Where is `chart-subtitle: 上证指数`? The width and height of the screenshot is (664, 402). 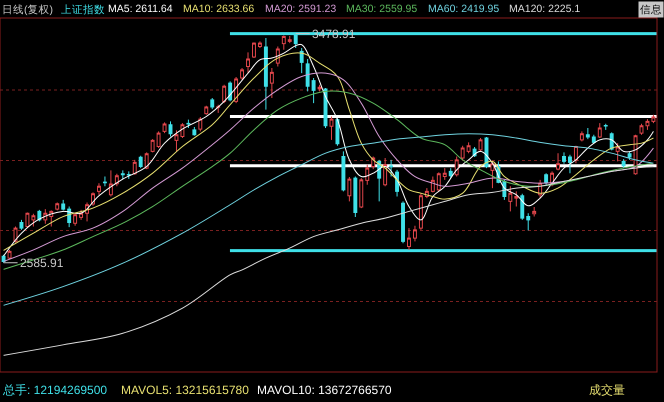
chart-subtitle: 上证指数 is located at coordinates (83, 9).